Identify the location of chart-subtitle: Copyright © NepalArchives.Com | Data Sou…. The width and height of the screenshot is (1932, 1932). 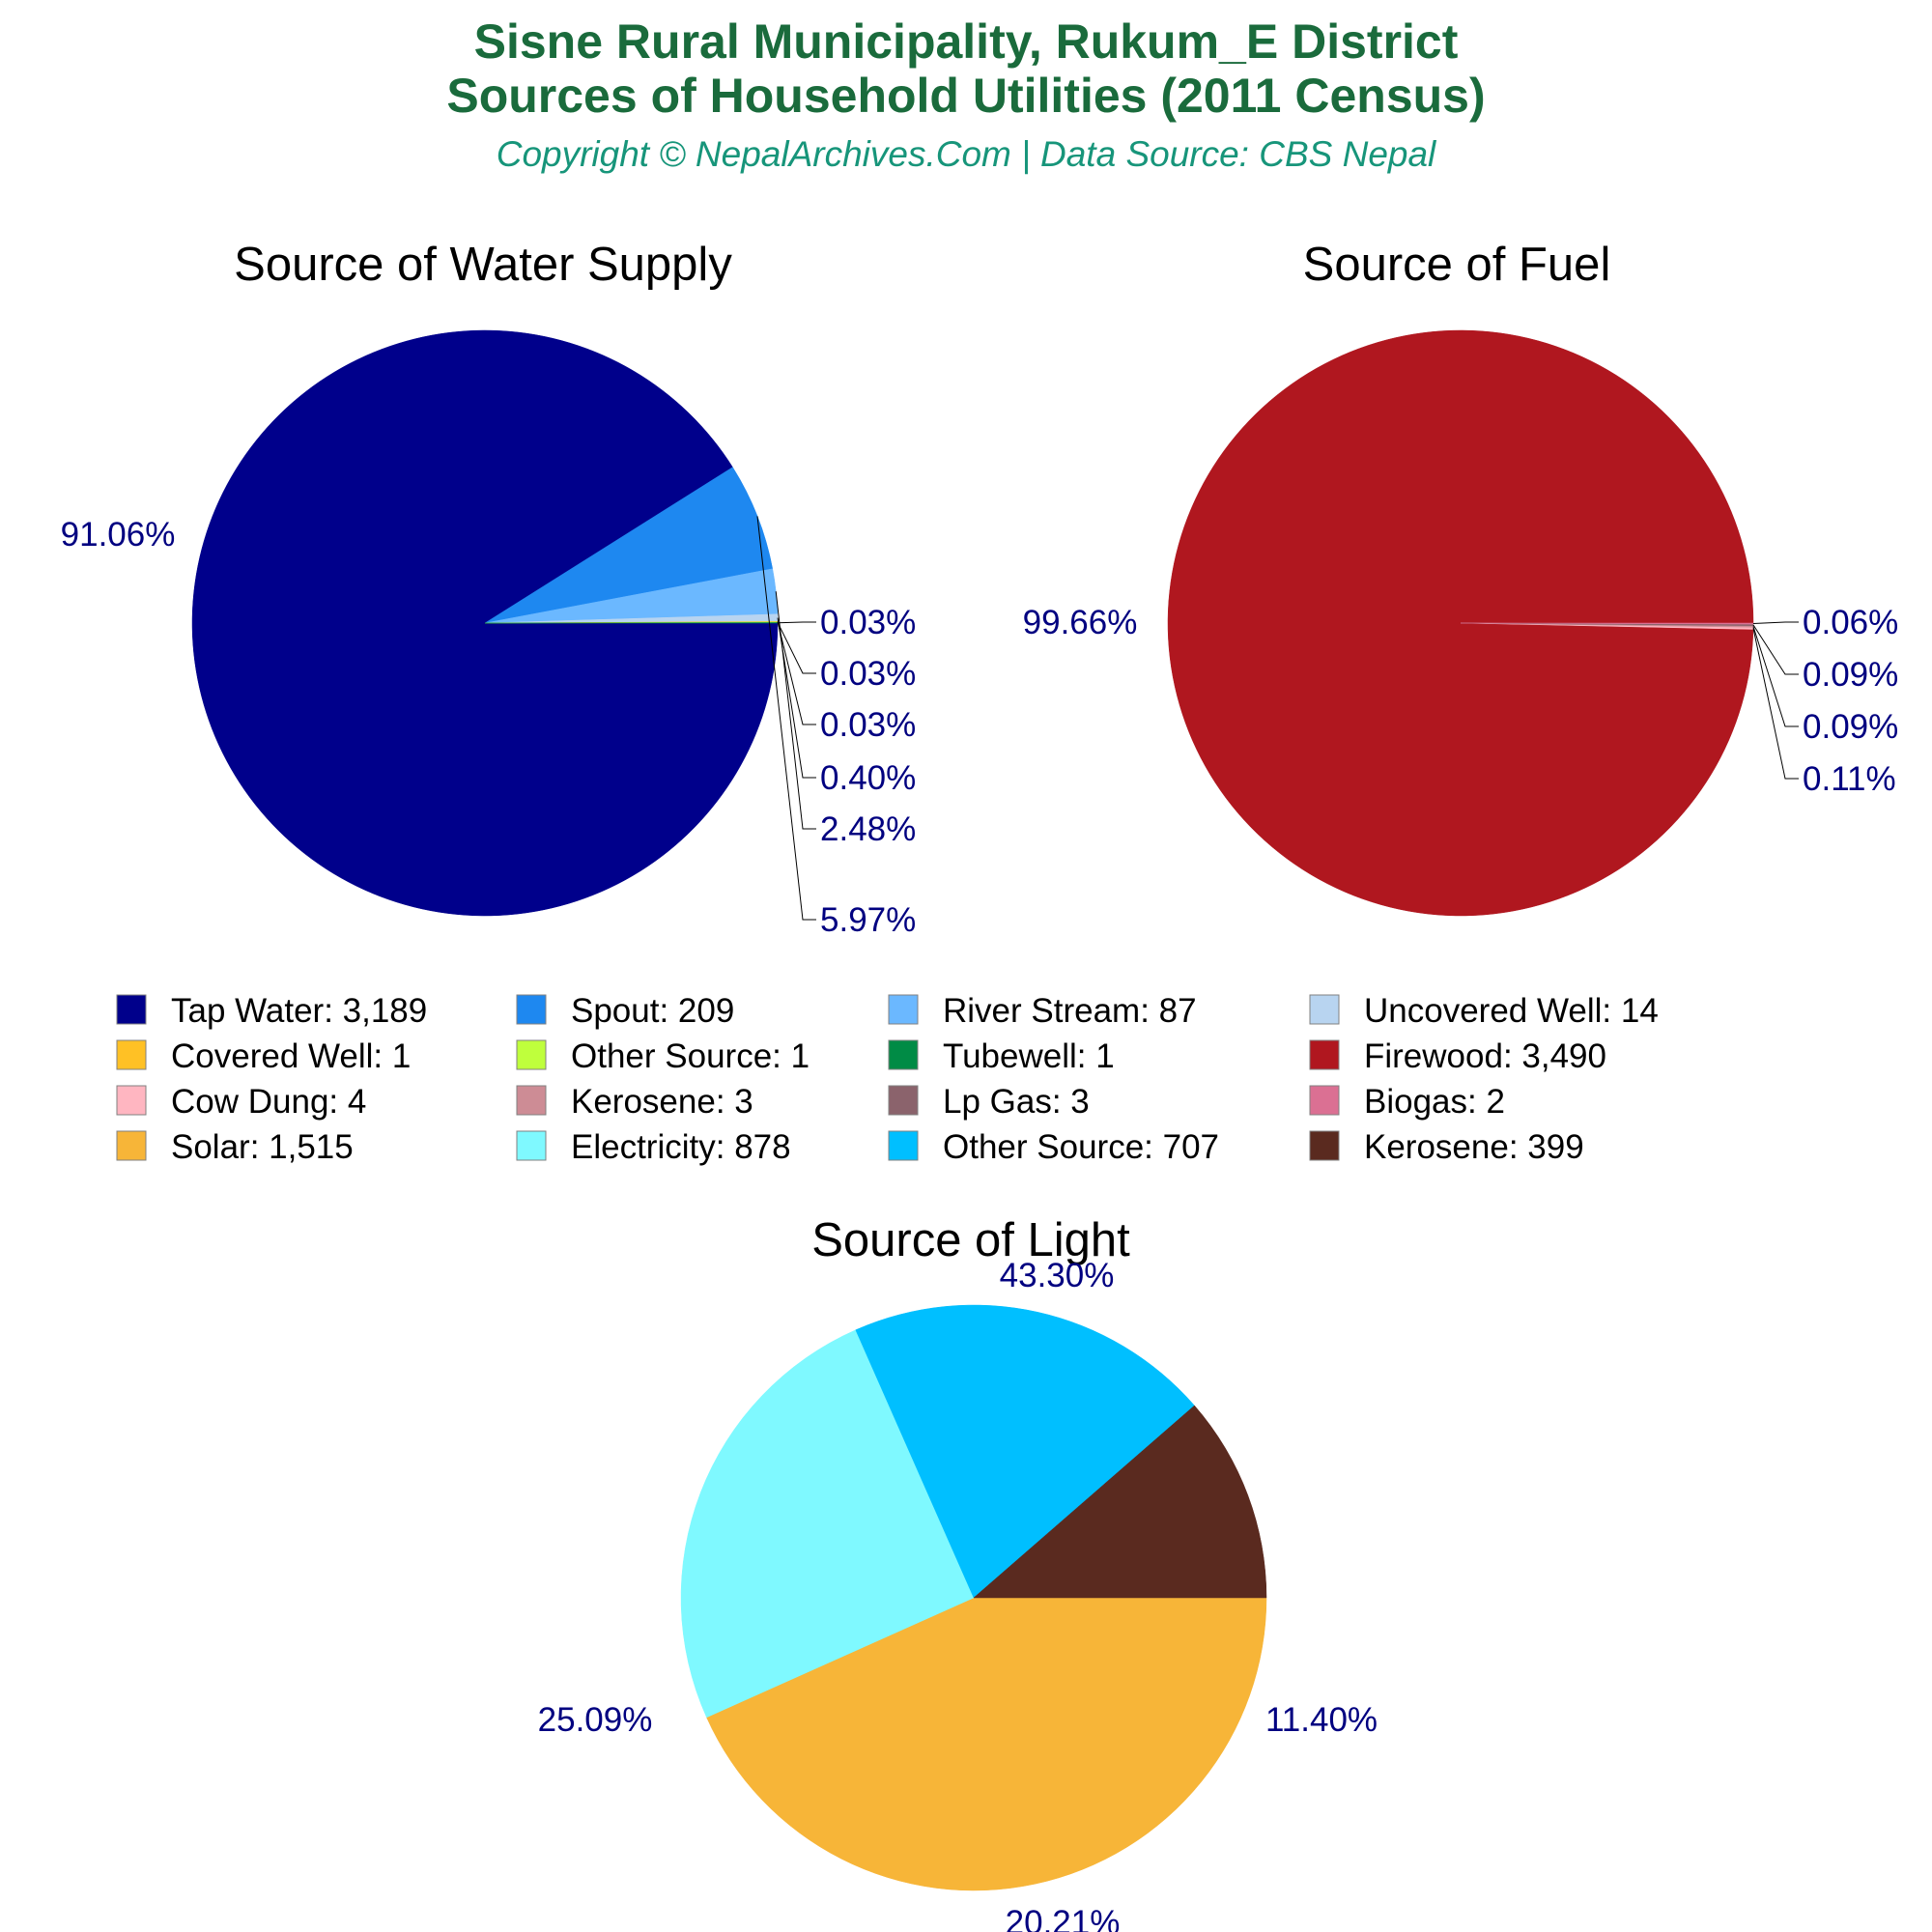
(967, 154).